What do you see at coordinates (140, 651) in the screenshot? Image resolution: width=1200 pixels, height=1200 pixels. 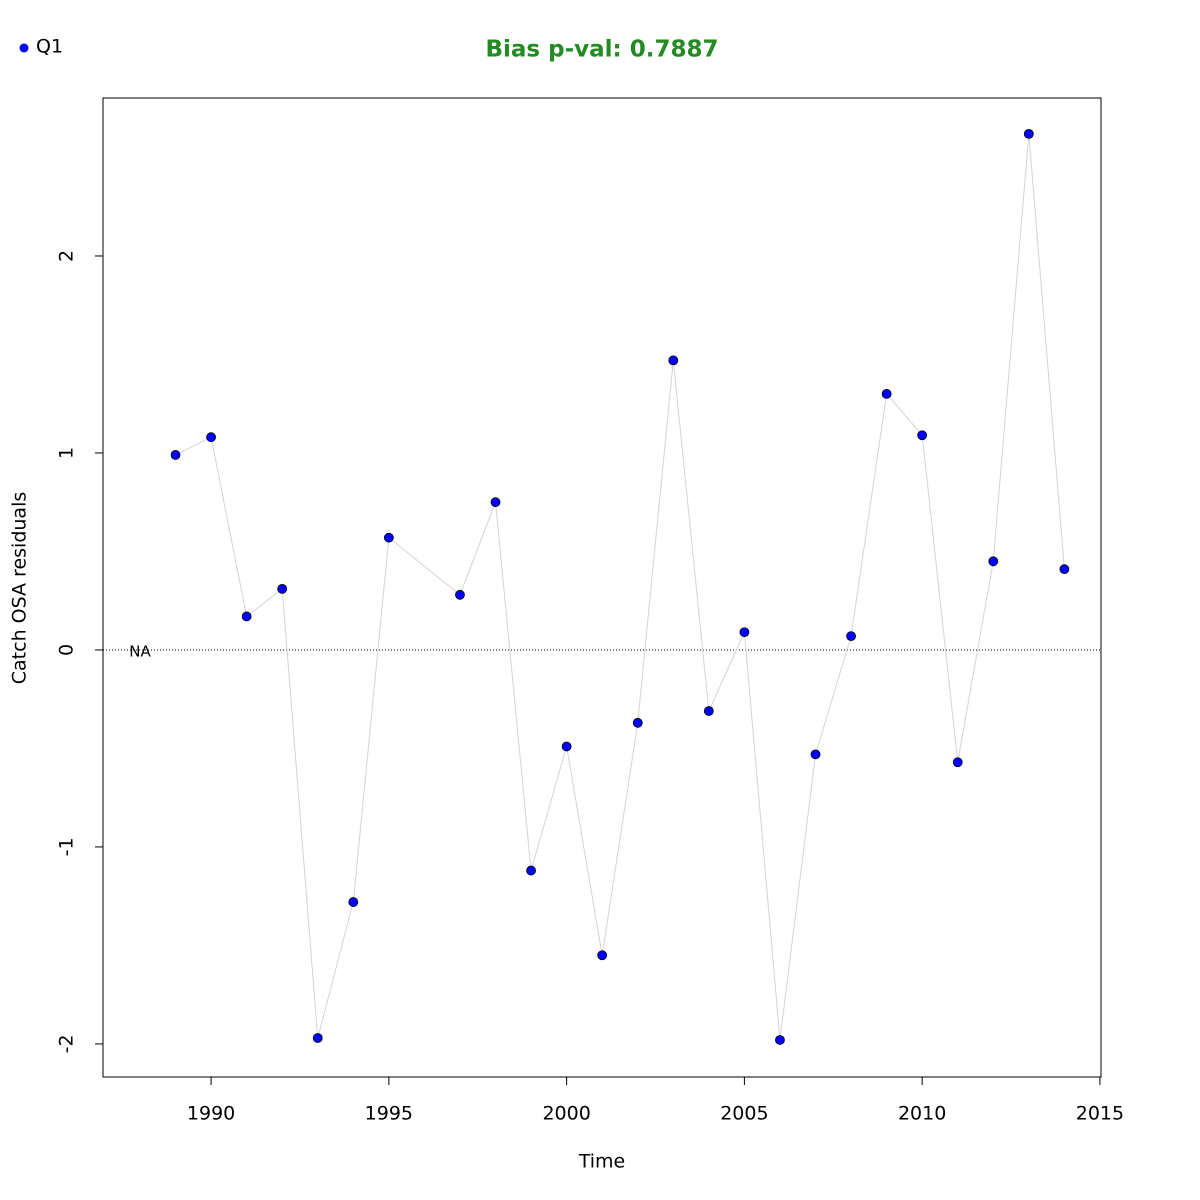 I see `annotation: NA` at bounding box center [140, 651].